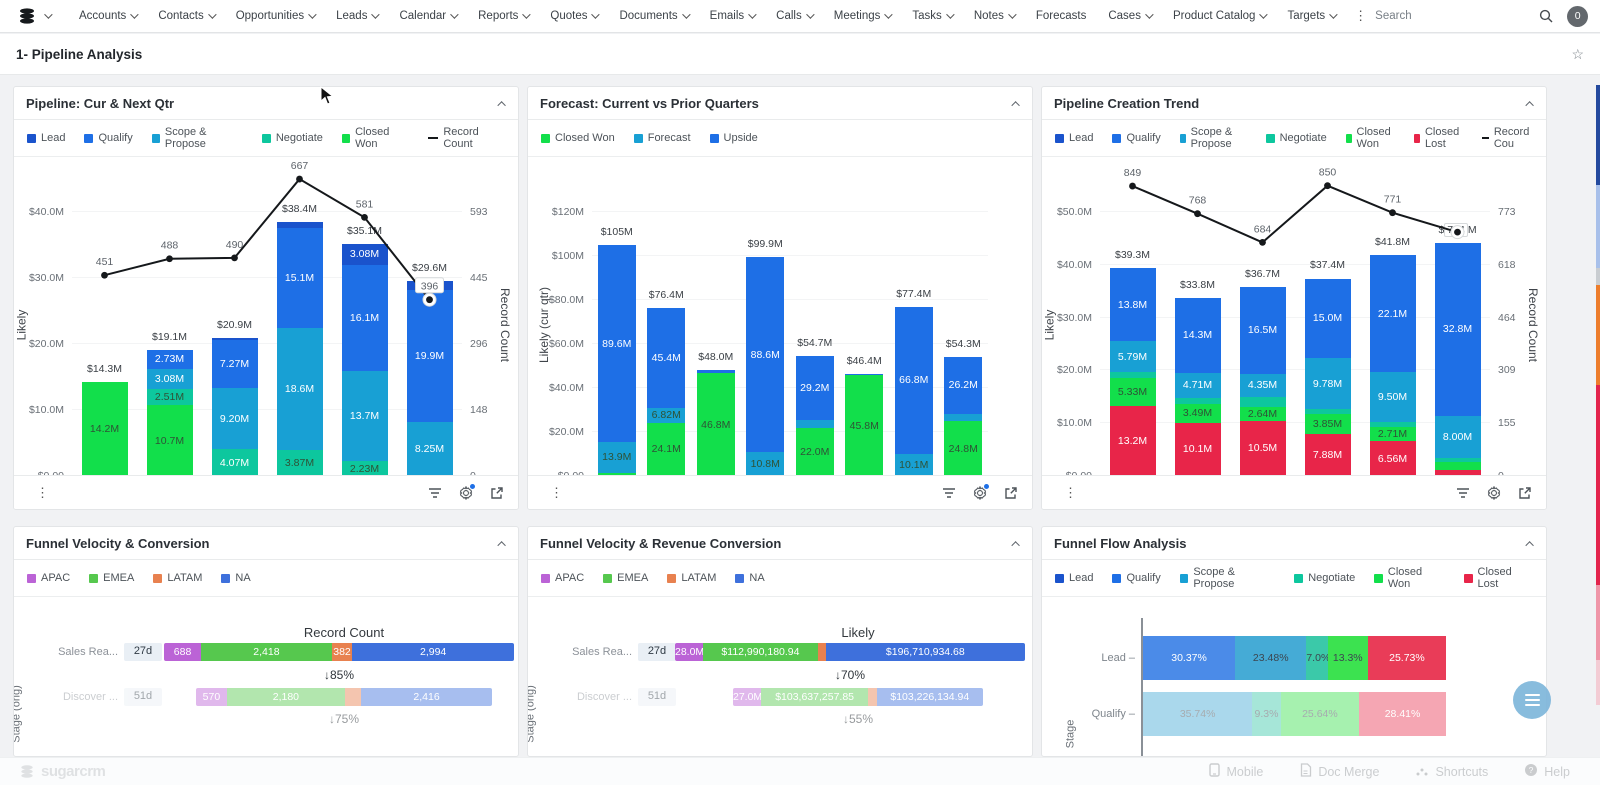 This screenshot has height=785, width=1600. What do you see at coordinates (765, 464) in the screenshot?
I see `bar-segment: 10.8M` at bounding box center [765, 464].